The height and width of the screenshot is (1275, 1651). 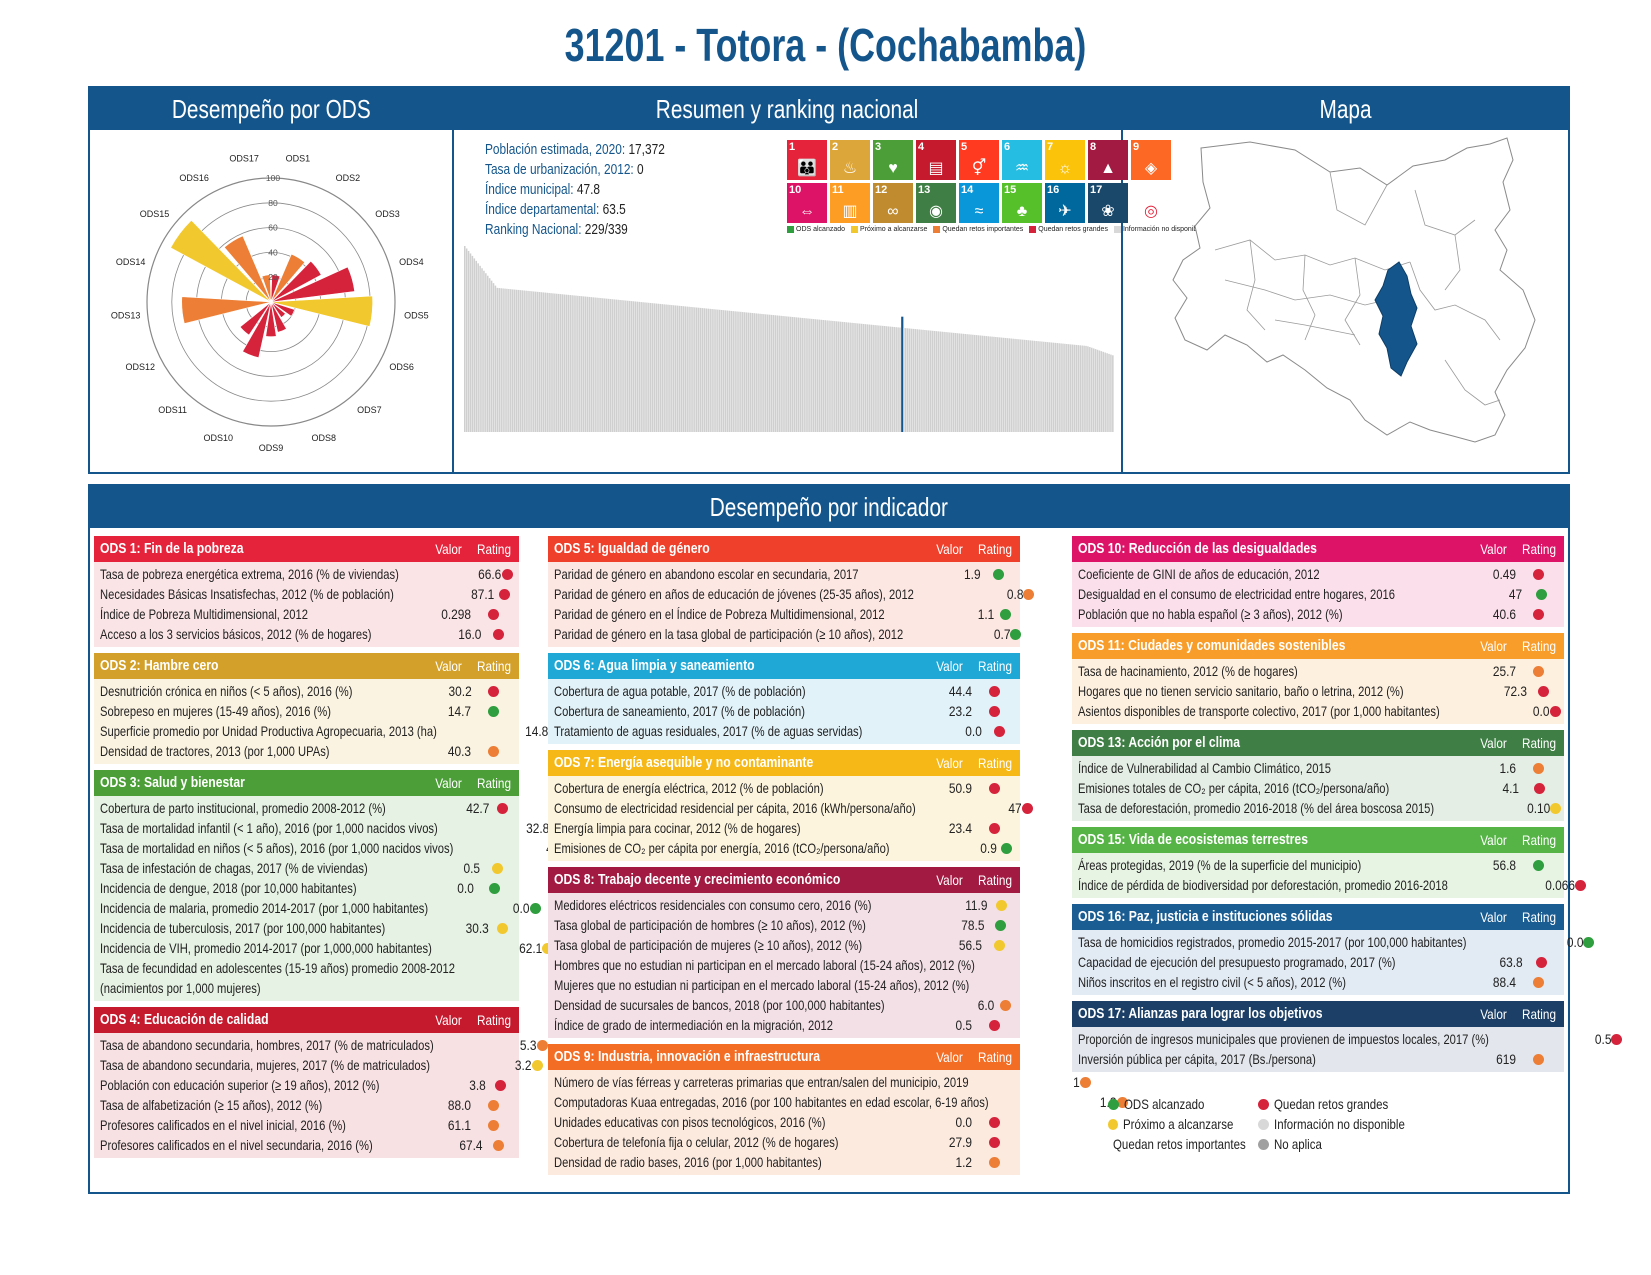 I want to click on indicator-value: 42.7, so click(x=478, y=808).